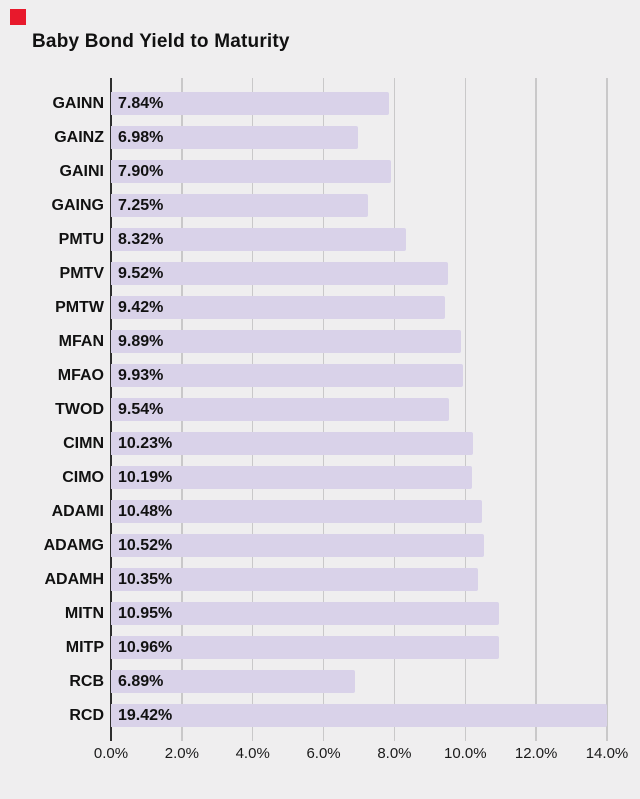 The width and height of the screenshot is (640, 799). What do you see at coordinates (111, 753) in the screenshot?
I see `x-axis-tick-label: 0.0%` at bounding box center [111, 753].